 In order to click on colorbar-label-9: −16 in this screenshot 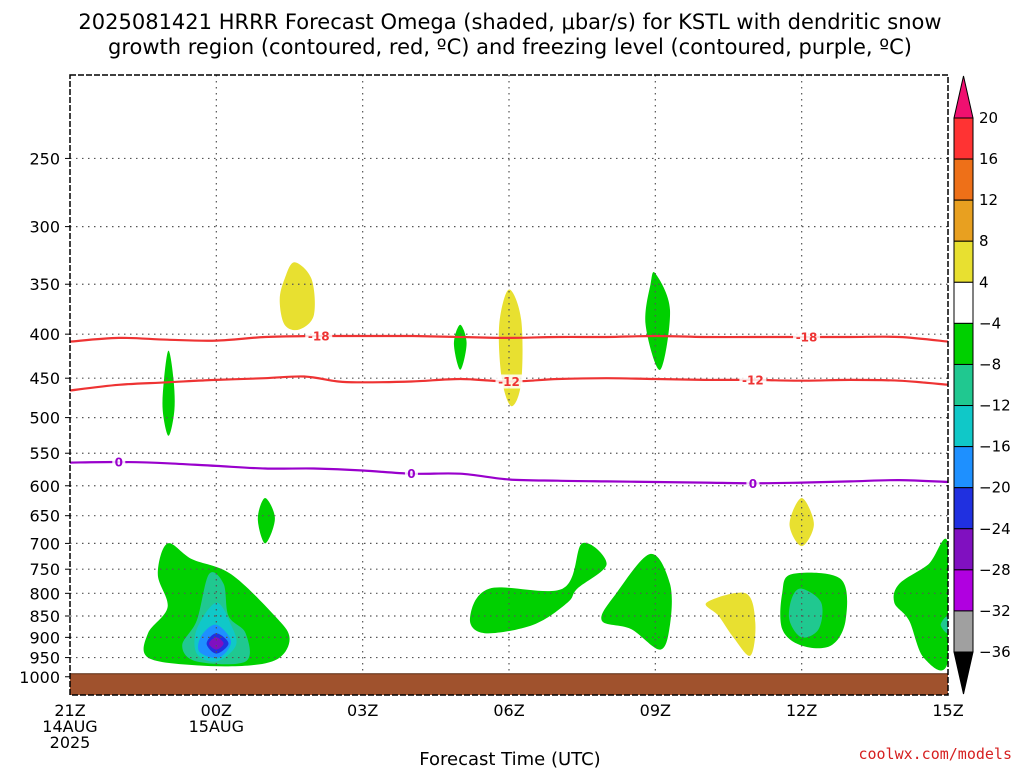, I will do `click(995, 447)`.